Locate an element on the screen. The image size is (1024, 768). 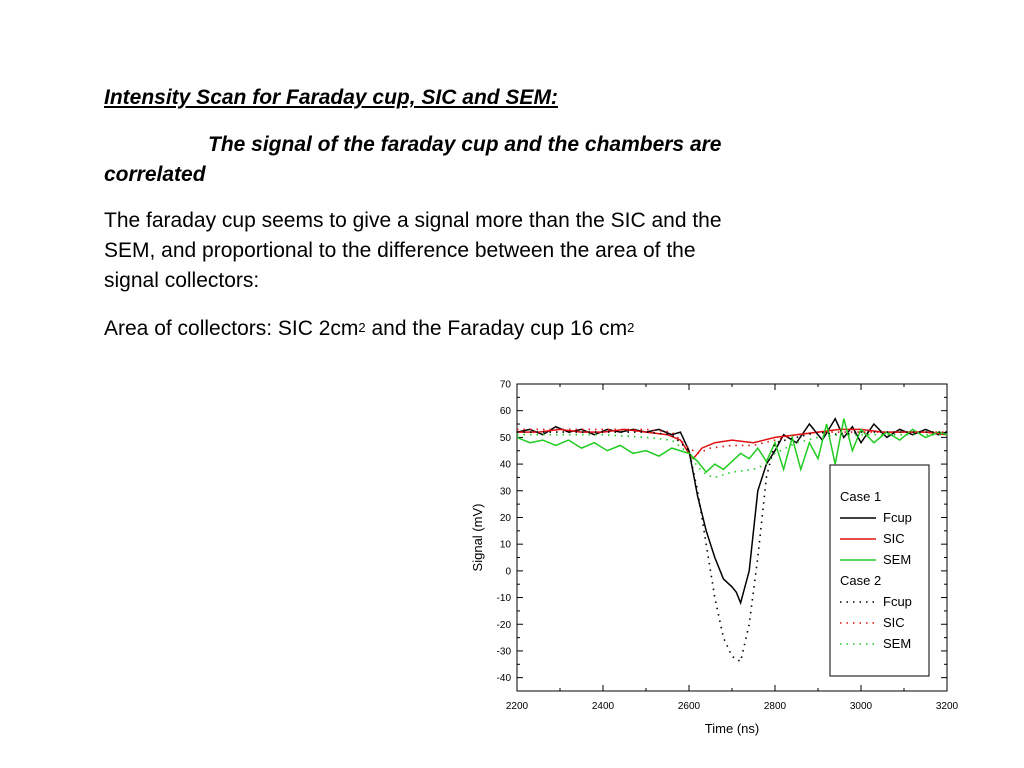
y-axis-label: Signal (mV) is located at coordinates (477, 538).